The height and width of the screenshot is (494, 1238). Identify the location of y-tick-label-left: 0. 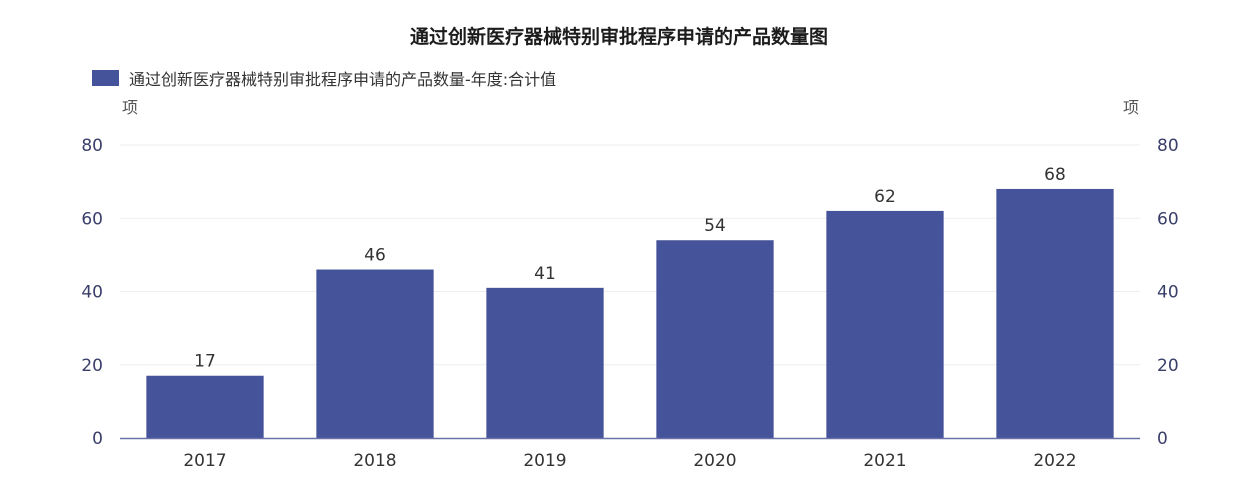
(97, 439).